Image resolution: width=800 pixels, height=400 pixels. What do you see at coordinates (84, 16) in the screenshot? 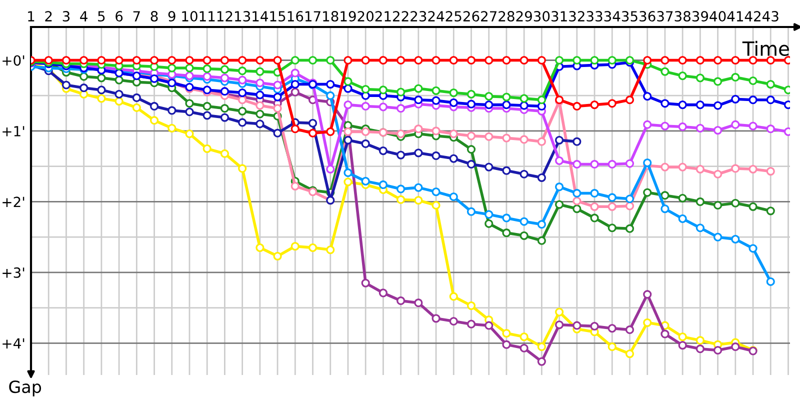
I see `x-tick-label: 4` at bounding box center [84, 16].